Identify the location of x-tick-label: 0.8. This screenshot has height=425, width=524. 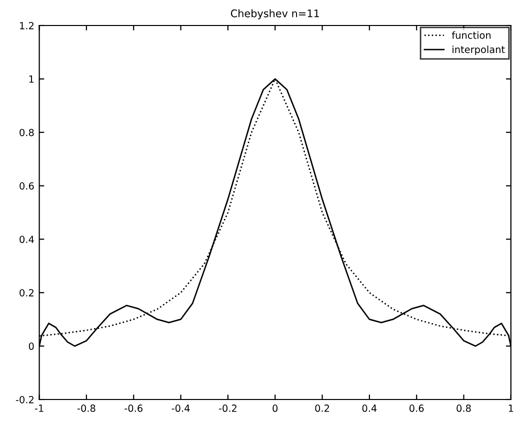
(463, 408).